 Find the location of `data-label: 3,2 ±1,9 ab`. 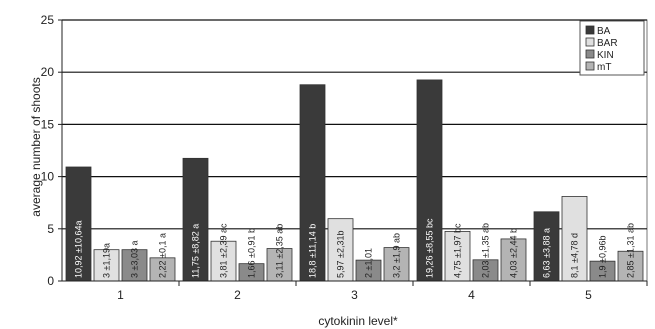

data-label: 3,2 ±1,9 ab is located at coordinates (397, 255).